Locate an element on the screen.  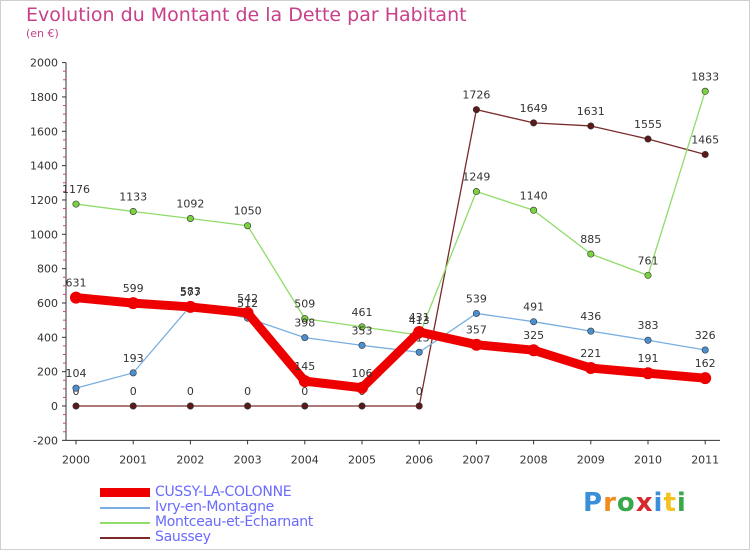
value-label-ivry-en-montagne: 436 is located at coordinates (590, 316).